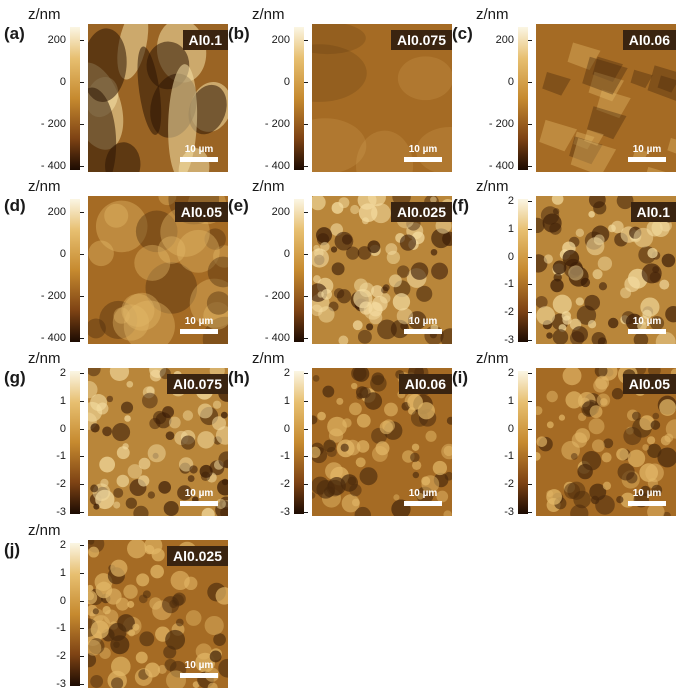 Image resolution: width=686 pixels, height=693 pixels. What do you see at coordinates (462, 33) in the screenshot?
I see `panel-label: (c)` at bounding box center [462, 33].